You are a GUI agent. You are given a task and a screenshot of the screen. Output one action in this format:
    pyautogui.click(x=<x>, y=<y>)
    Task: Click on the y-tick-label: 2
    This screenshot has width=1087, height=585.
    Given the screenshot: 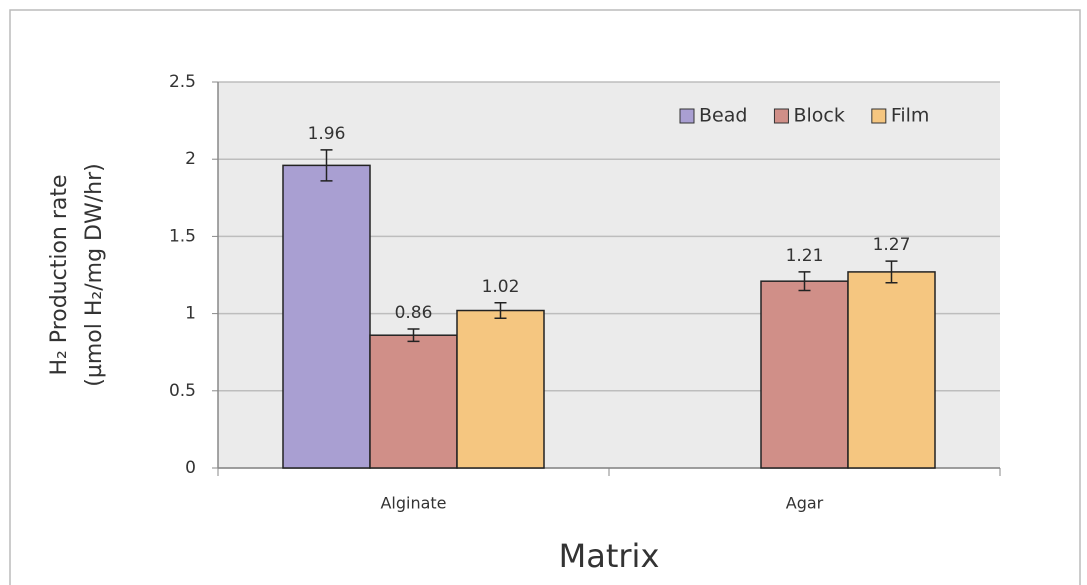 What is the action you would take?
    pyautogui.click(x=190, y=159)
    